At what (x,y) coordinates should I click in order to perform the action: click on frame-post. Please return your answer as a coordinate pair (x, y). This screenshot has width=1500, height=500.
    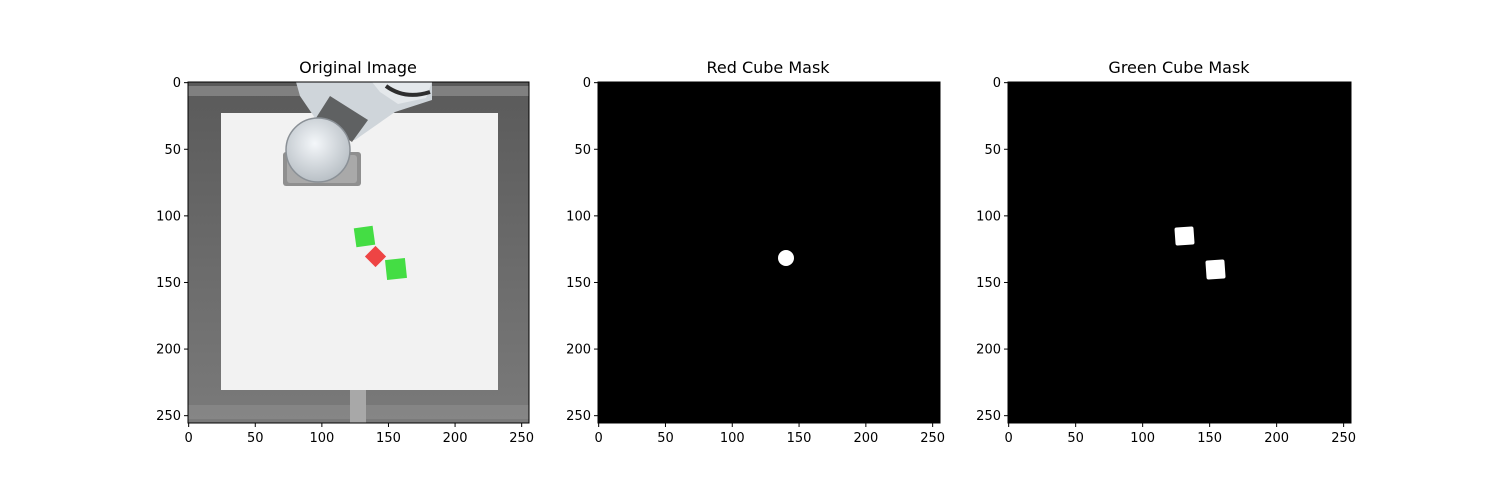
    Looking at the image, I should click on (358, 406).